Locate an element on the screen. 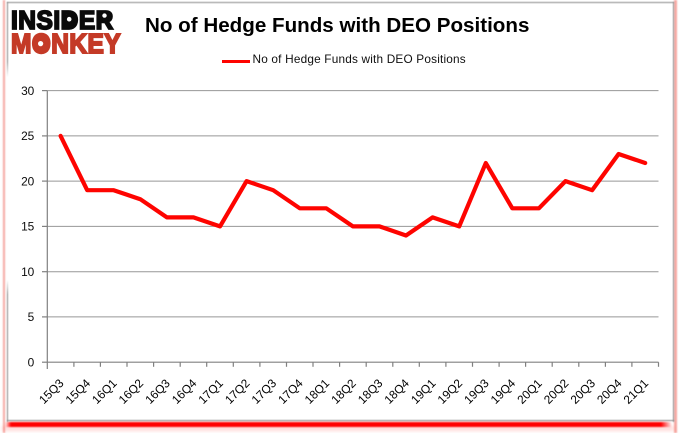  svg-text: 0 is located at coordinates (31, 363).